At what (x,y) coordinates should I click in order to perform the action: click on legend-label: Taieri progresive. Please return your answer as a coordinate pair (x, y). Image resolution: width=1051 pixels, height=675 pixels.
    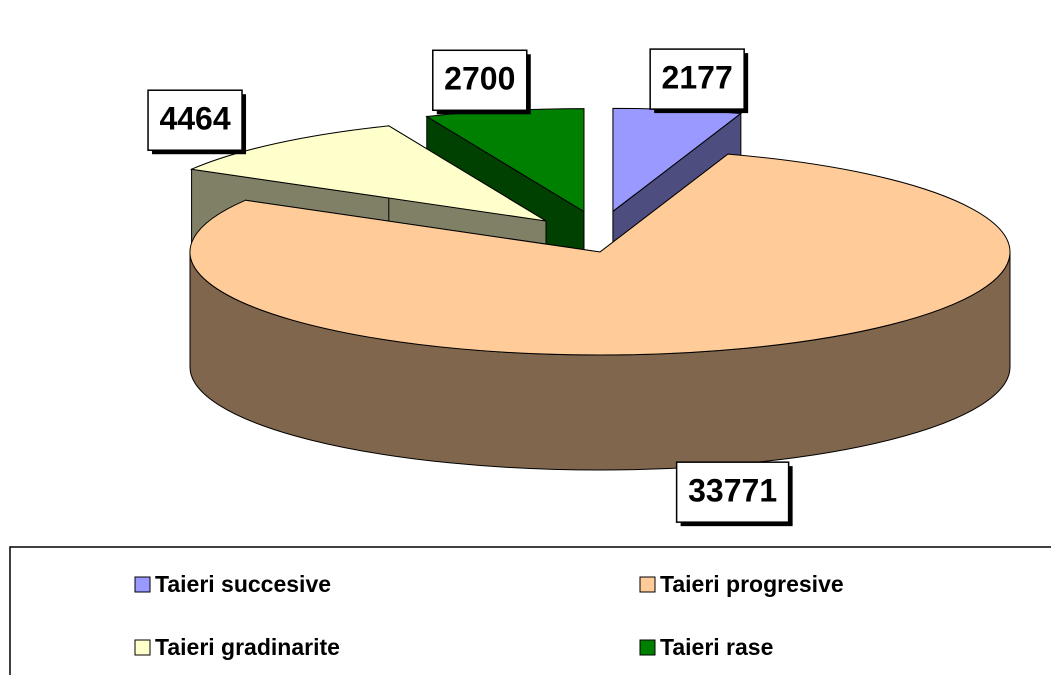
    Looking at the image, I should click on (752, 584).